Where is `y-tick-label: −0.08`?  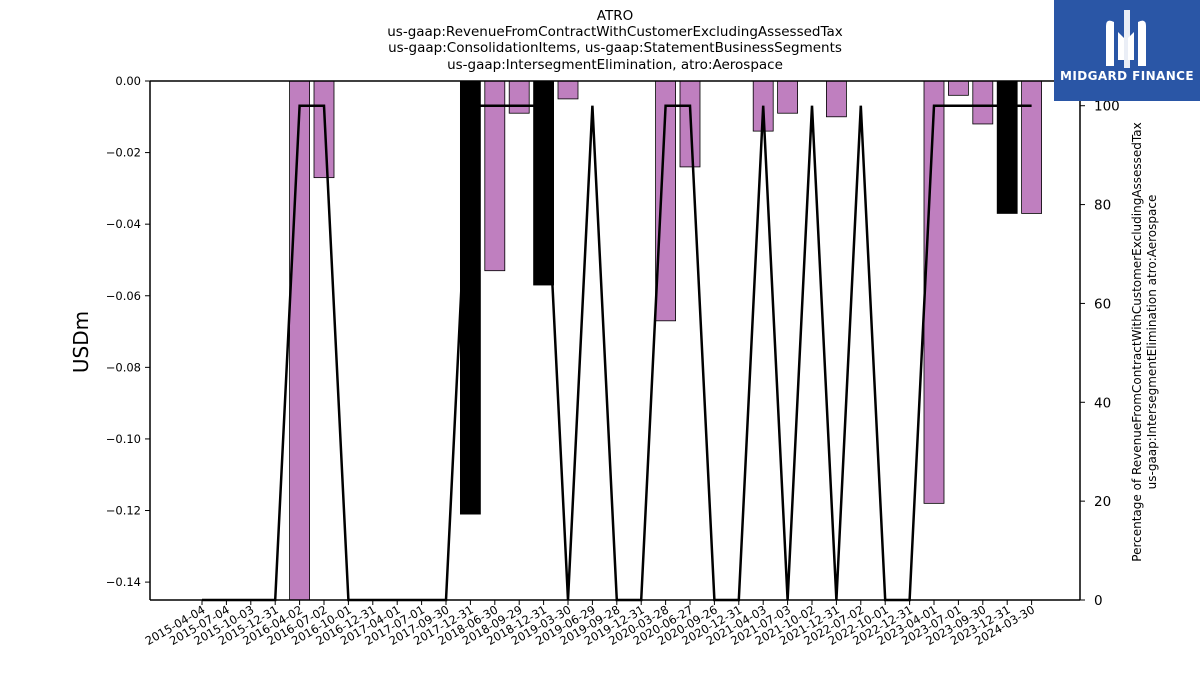
y-tick-label: −0.08 is located at coordinates (123, 367).